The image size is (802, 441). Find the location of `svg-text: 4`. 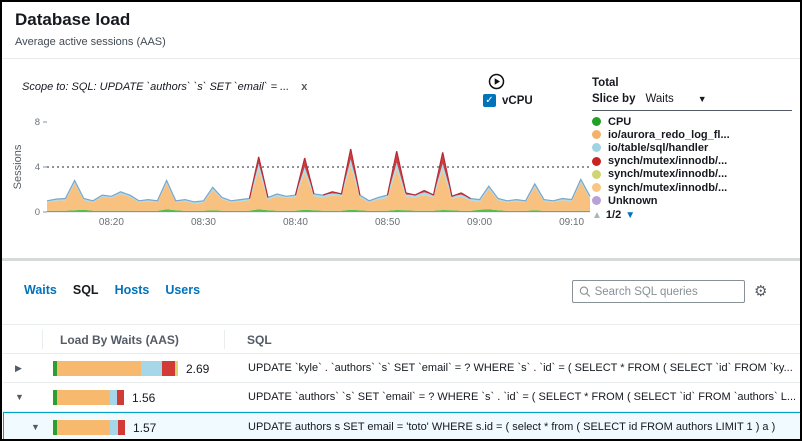

svg-text: 4 is located at coordinates (37, 167).